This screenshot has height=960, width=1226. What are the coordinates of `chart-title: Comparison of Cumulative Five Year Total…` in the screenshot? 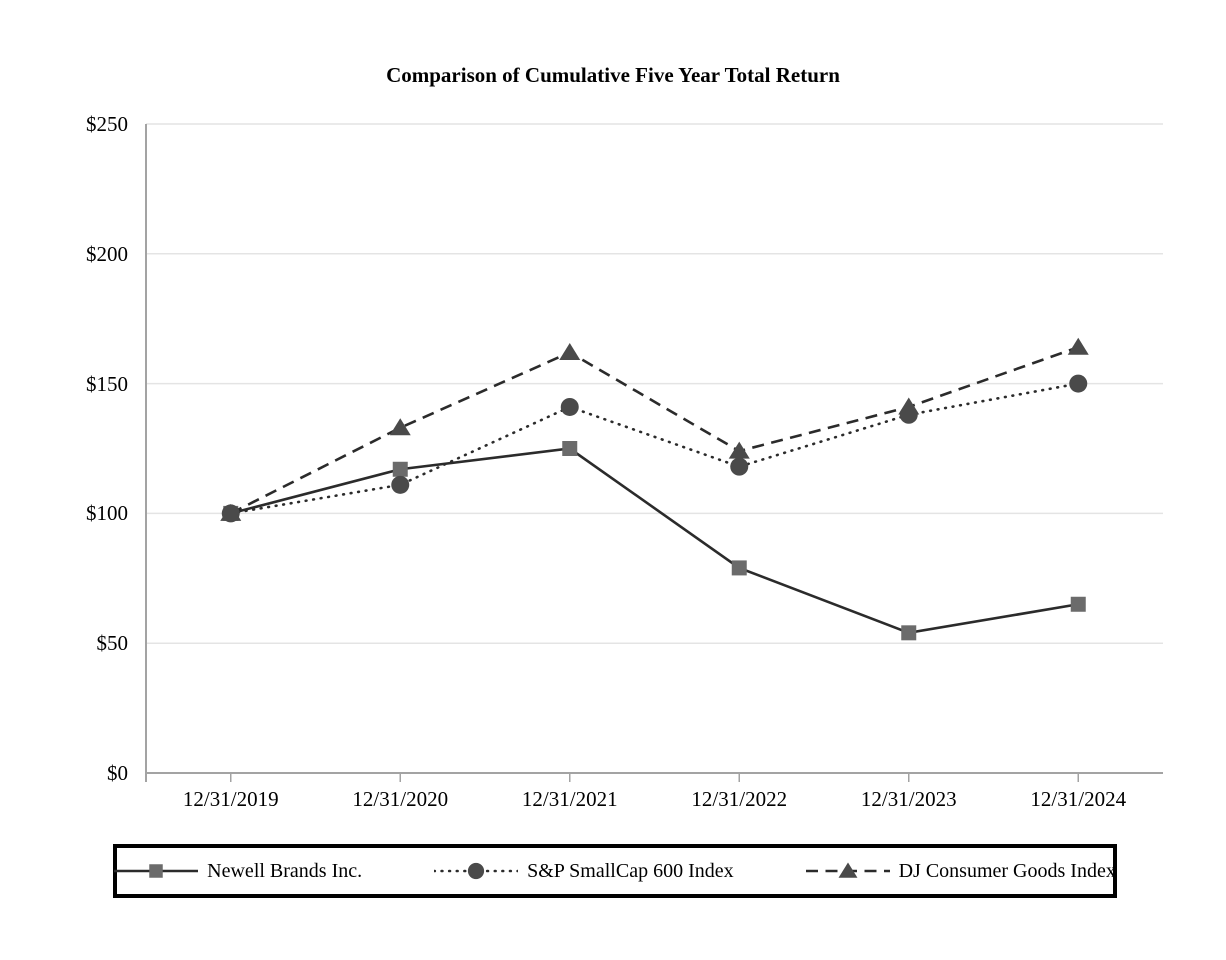 It's located at (613, 75).